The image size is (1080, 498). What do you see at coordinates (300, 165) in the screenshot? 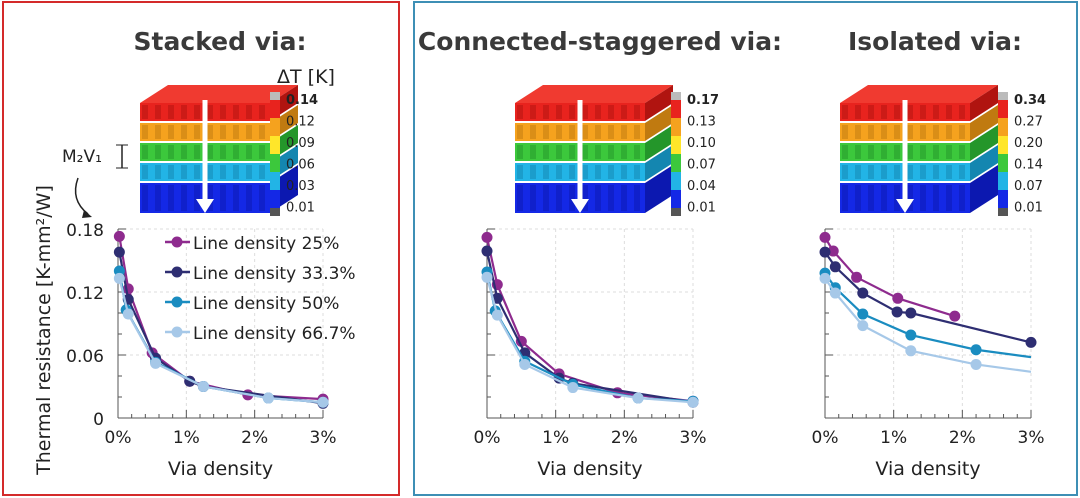
I see `colorbar-label: 0.06` at bounding box center [300, 165].